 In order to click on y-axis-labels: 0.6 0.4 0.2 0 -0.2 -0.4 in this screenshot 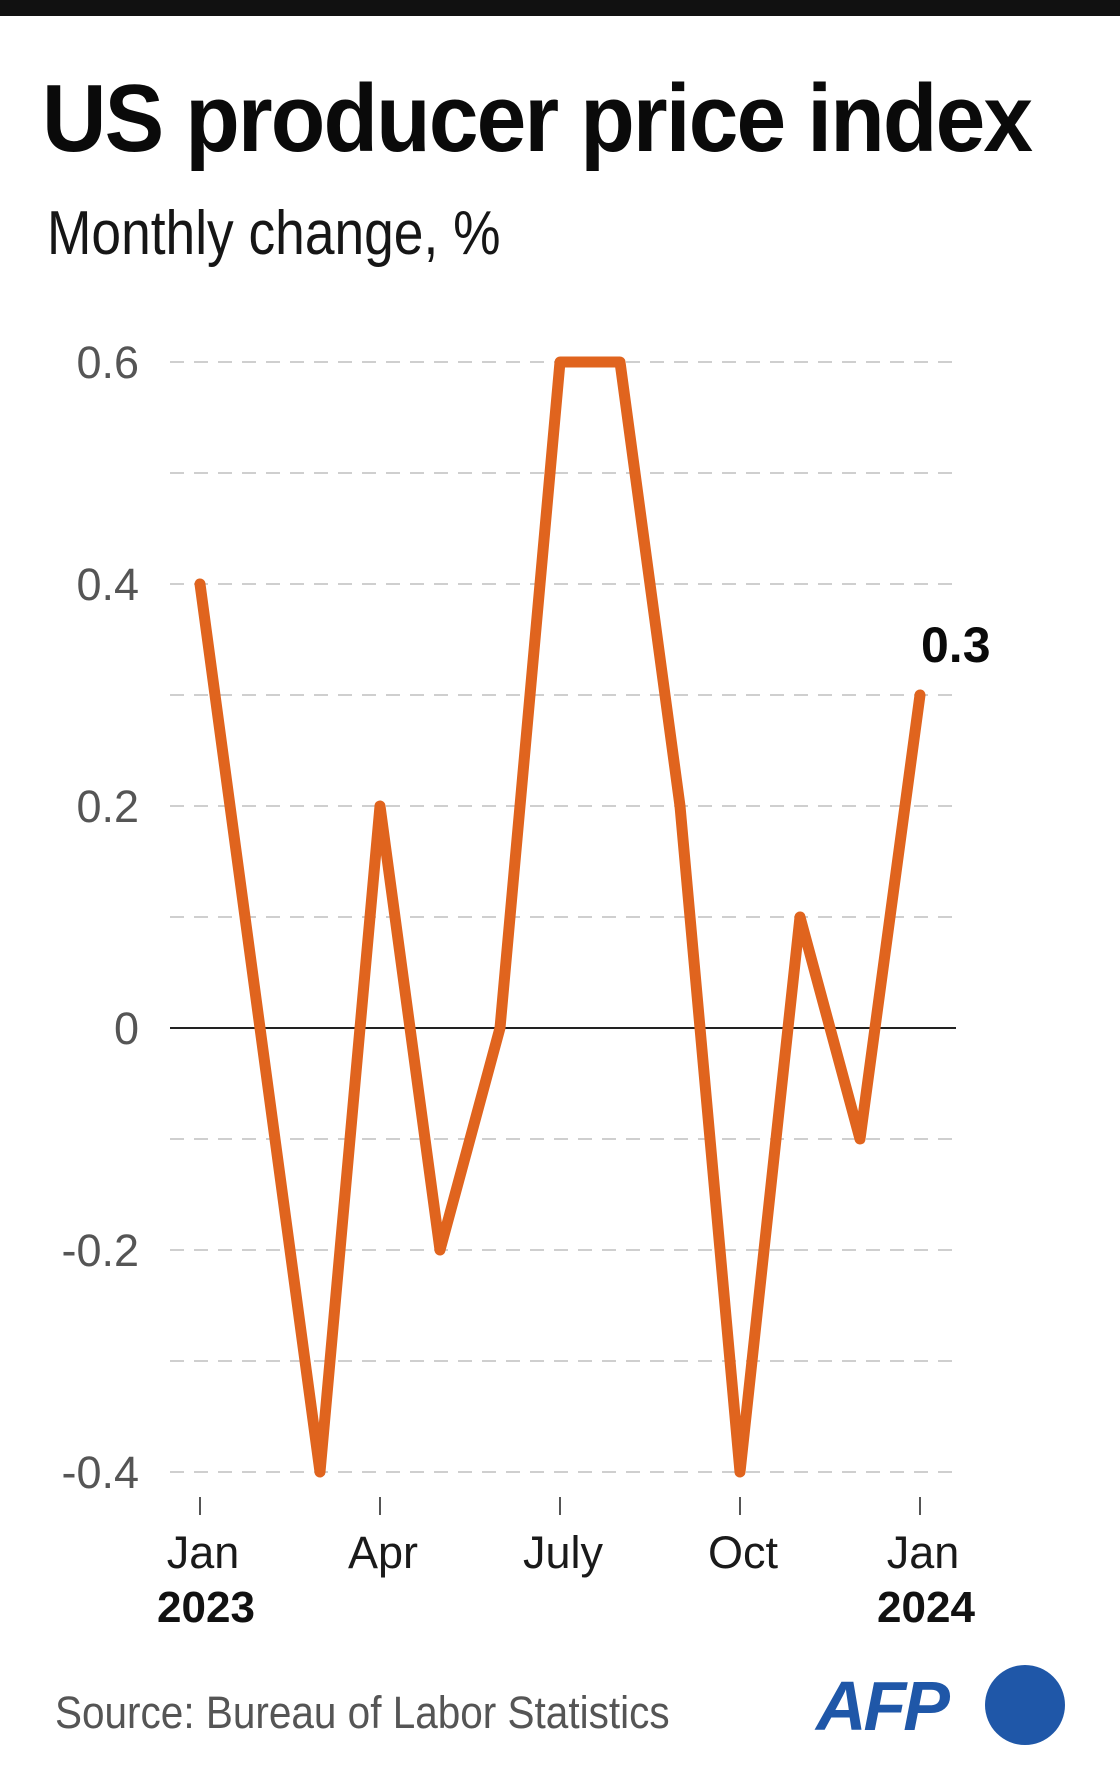, I will do `click(100, 917)`.